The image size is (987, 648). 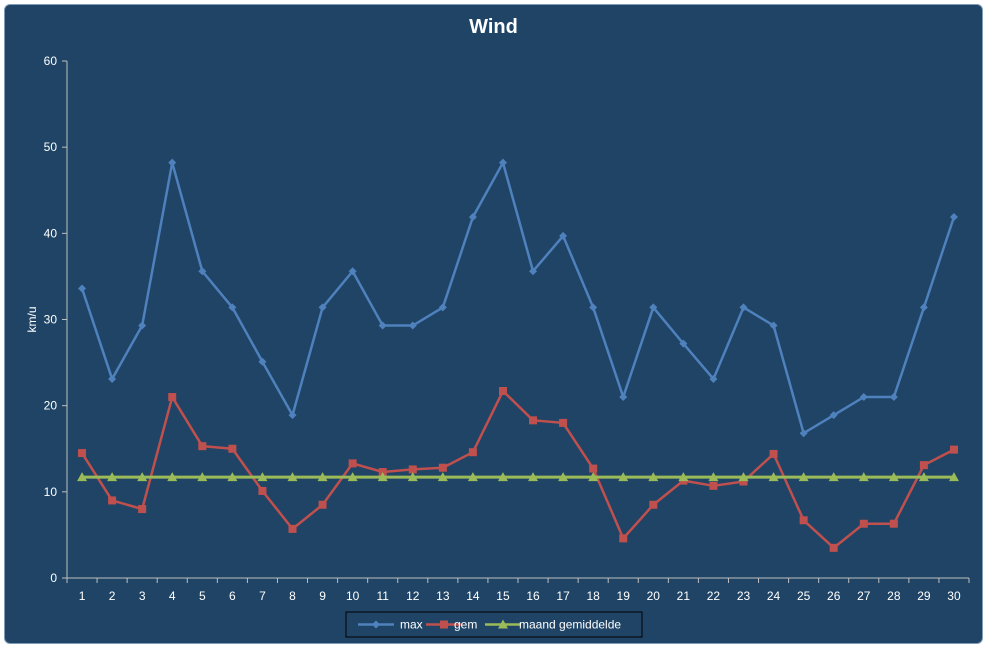 What do you see at coordinates (172, 596) in the screenshot?
I see `x-tick-label: 4` at bounding box center [172, 596].